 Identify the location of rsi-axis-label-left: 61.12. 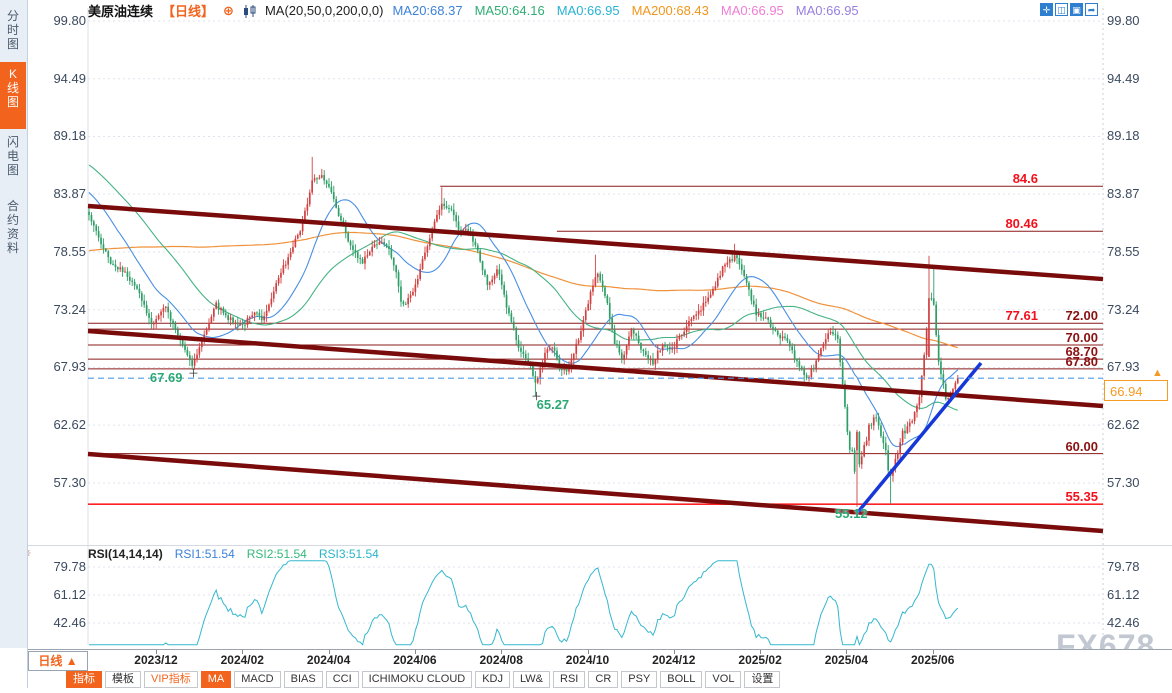
(69, 594).